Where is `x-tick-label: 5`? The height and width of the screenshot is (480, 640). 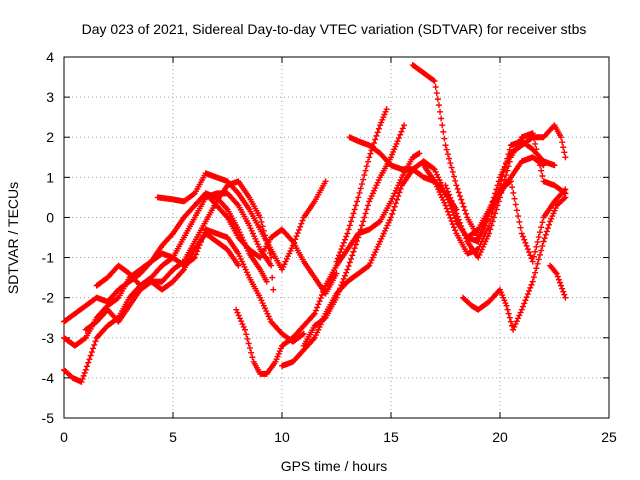
x-tick-label: 5 is located at coordinates (173, 437).